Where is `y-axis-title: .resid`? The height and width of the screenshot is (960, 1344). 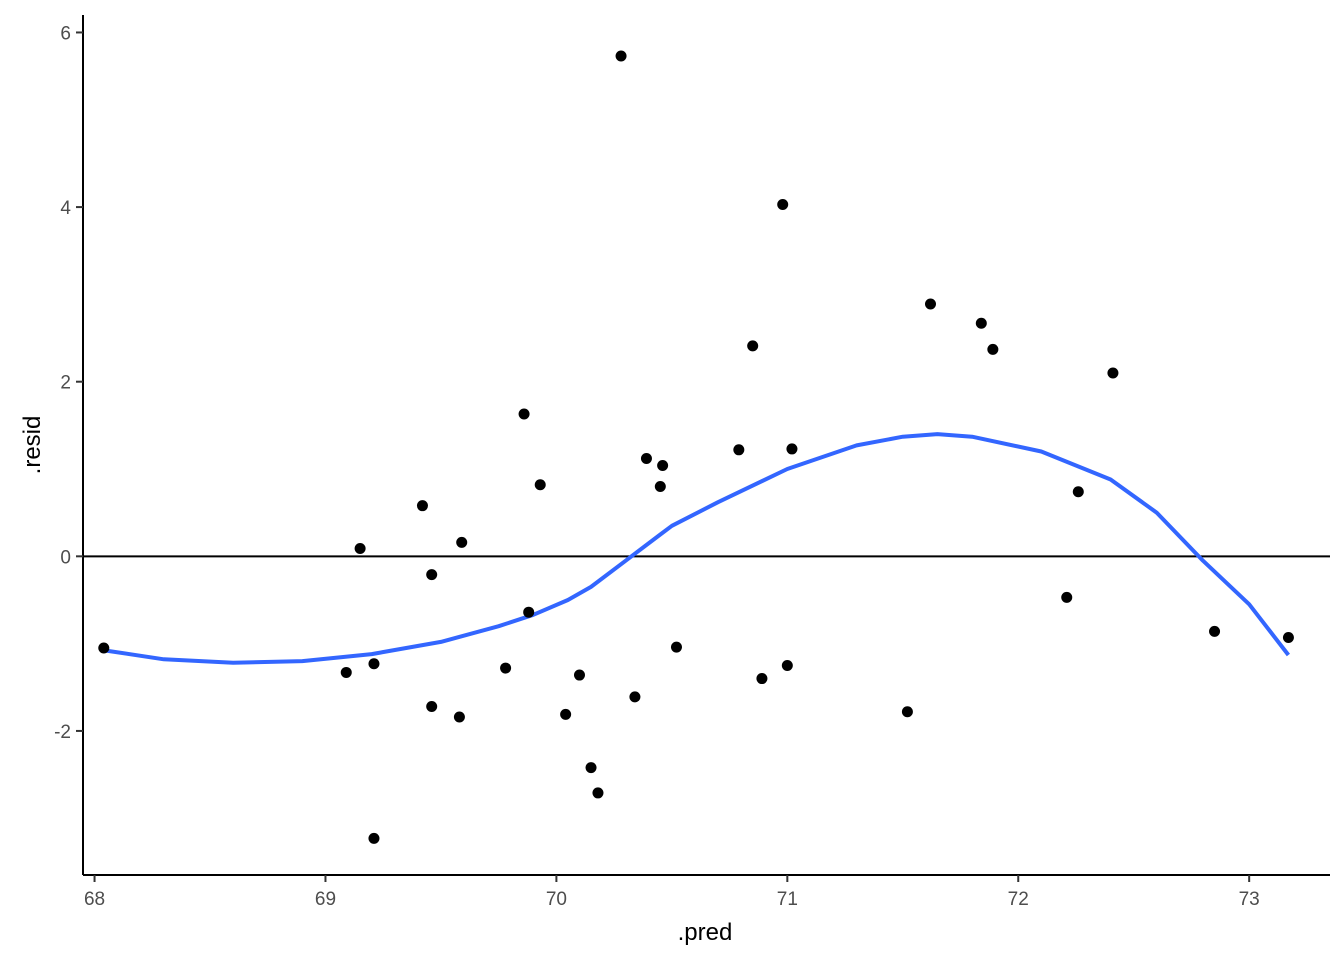
y-axis-title: .resid is located at coordinates (32, 445).